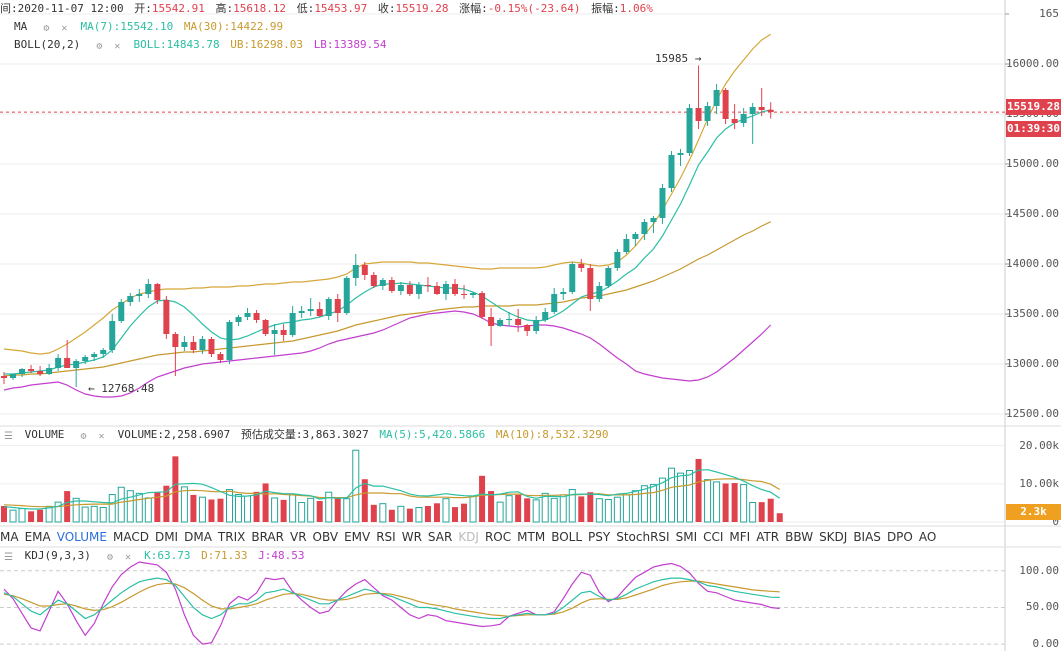  What do you see at coordinates (386, 537) in the screenshot?
I see `tab-rsi: RSI` at bounding box center [386, 537].